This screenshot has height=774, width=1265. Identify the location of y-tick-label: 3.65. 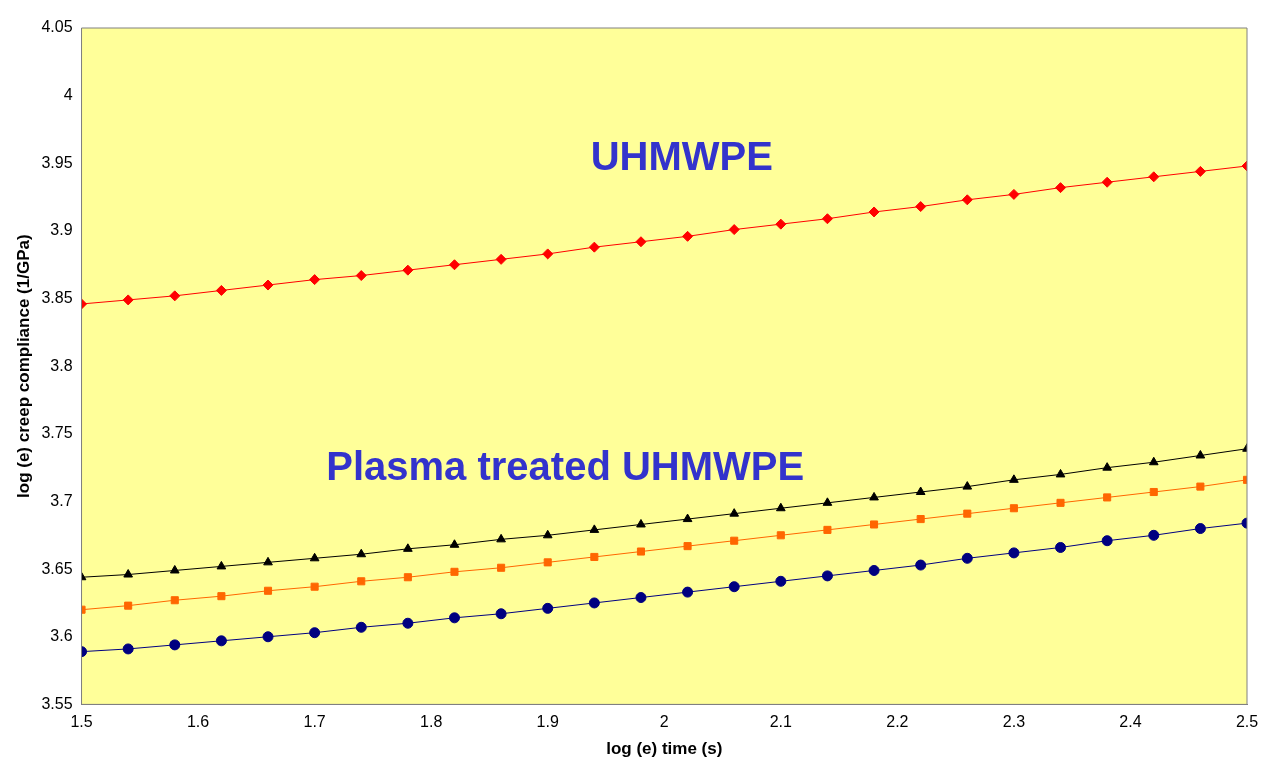
(57, 568).